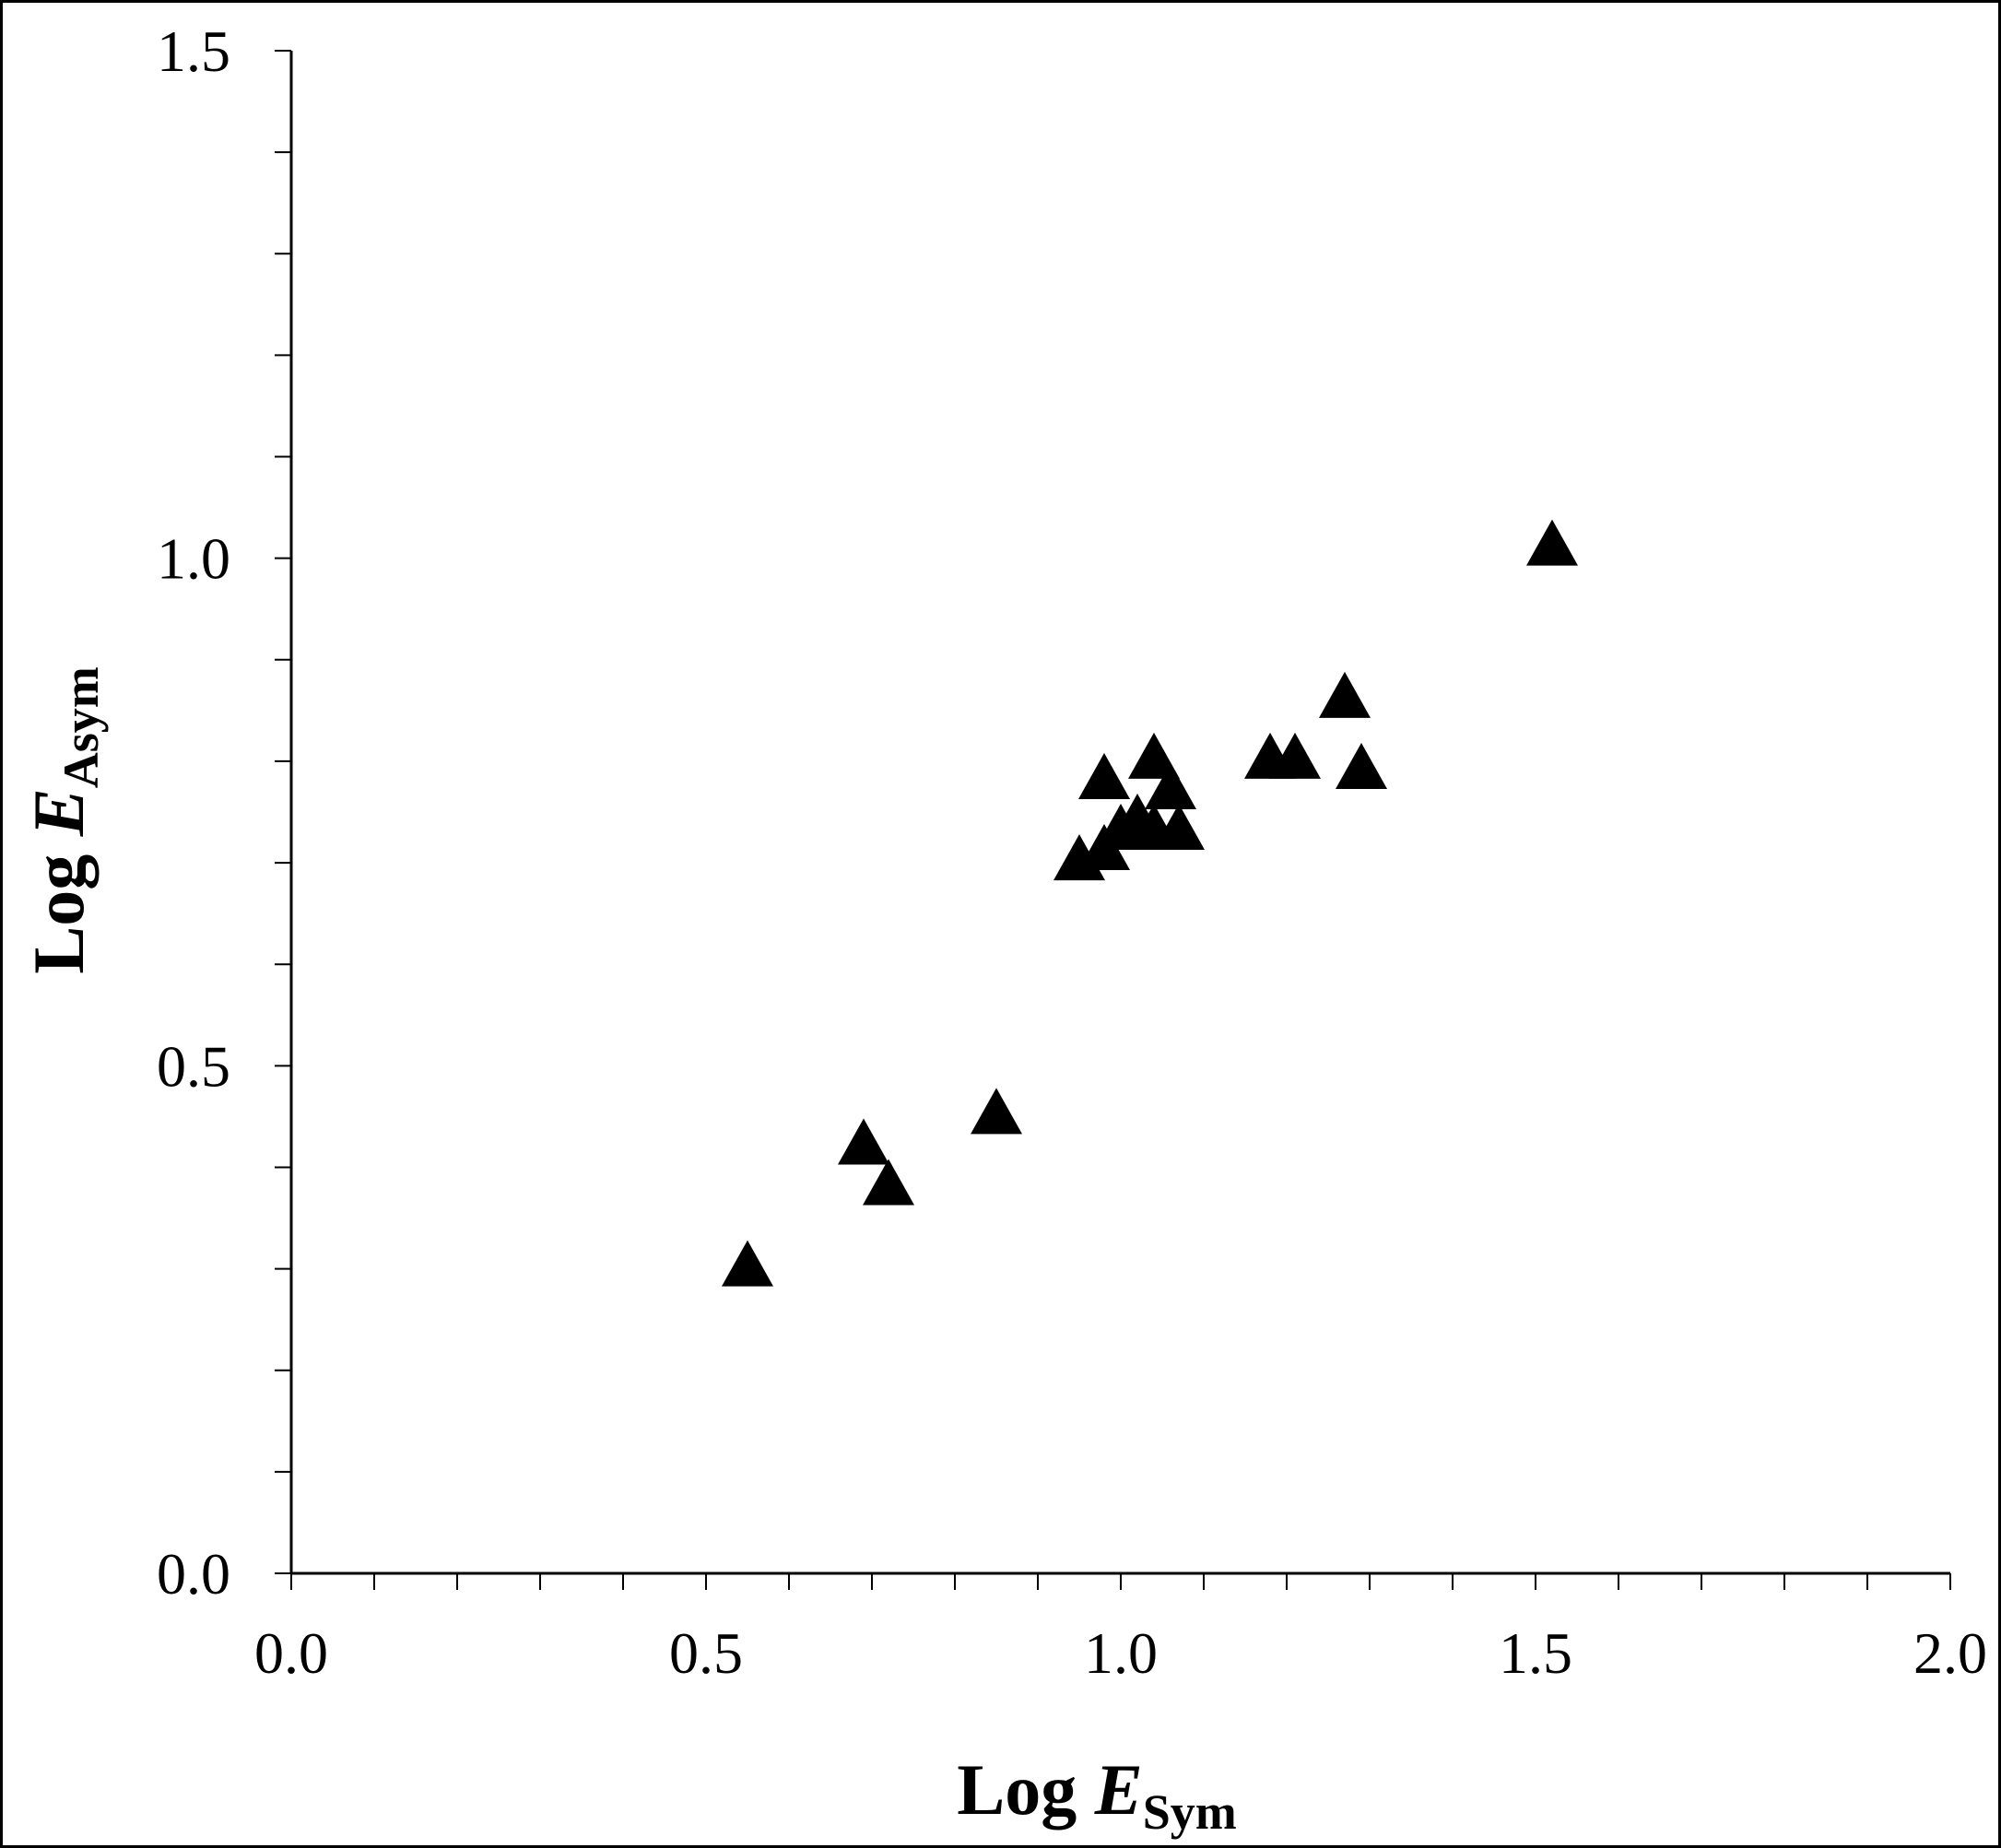  I want to click on x-tick-label: 0.5, so click(706, 1653).